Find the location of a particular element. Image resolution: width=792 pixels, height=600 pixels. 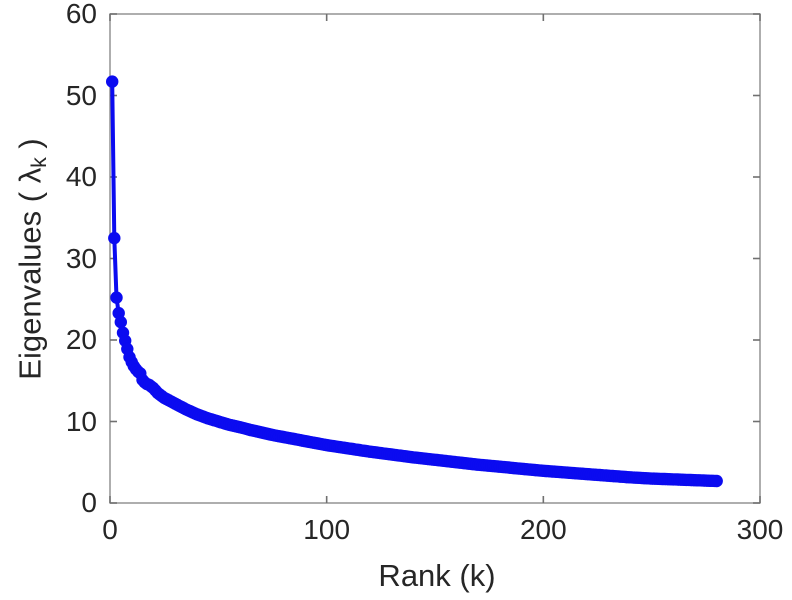

y-tick-label: 60 is located at coordinates (81, 14).